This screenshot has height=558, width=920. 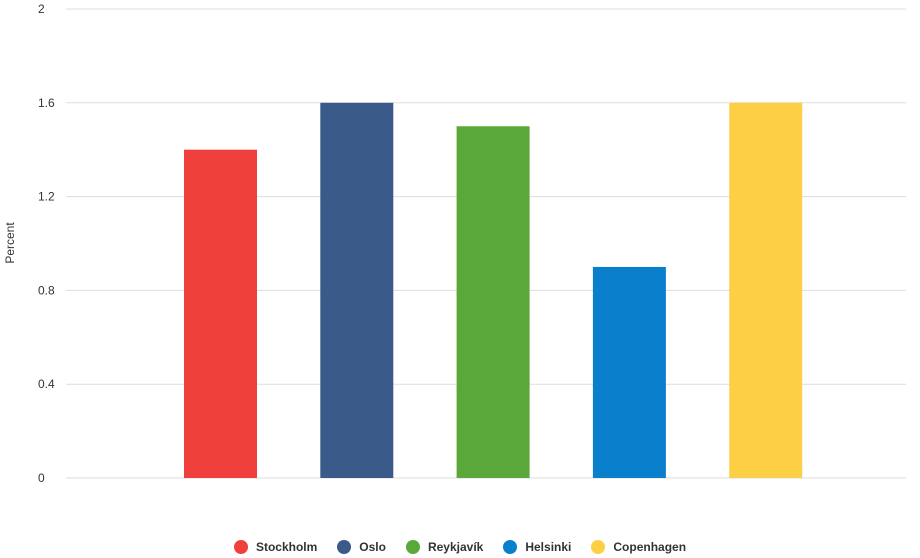 I want to click on y-tick-label: 0.8, so click(x=46, y=290).